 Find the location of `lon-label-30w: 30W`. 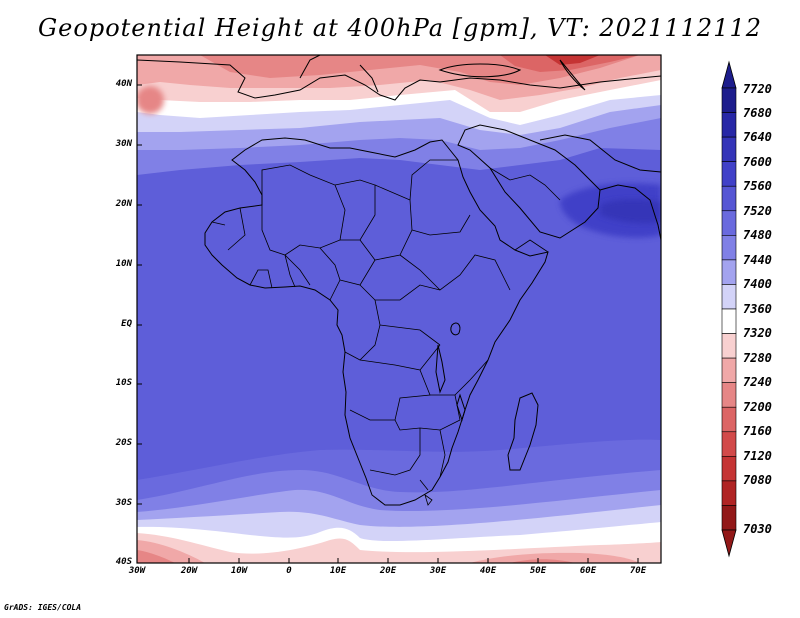

lon-label-30w: 30W is located at coordinates (137, 571).